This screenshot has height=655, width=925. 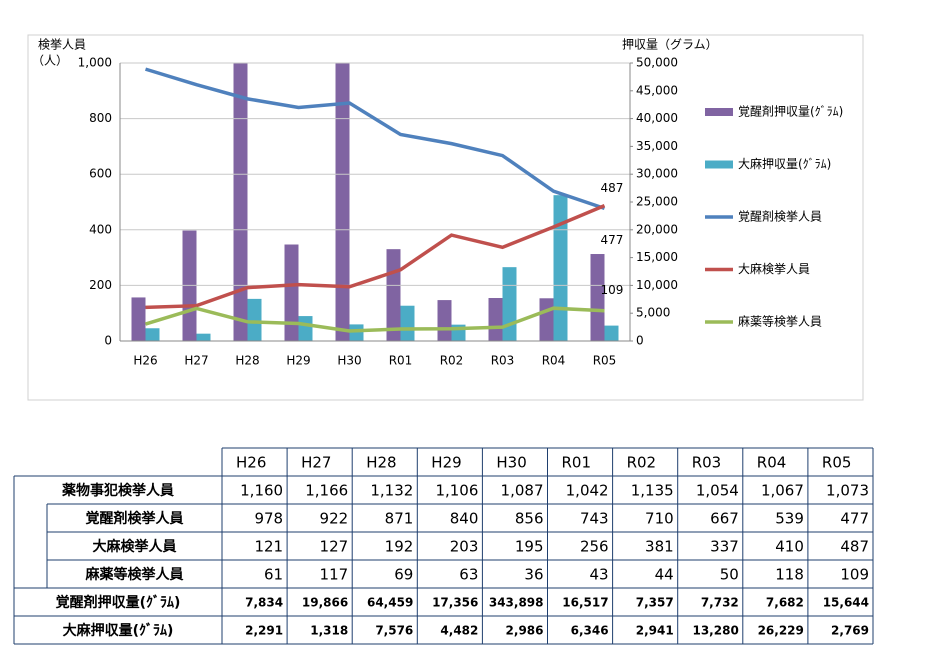 I want to click on table-cell: 13,280, so click(x=715, y=631).